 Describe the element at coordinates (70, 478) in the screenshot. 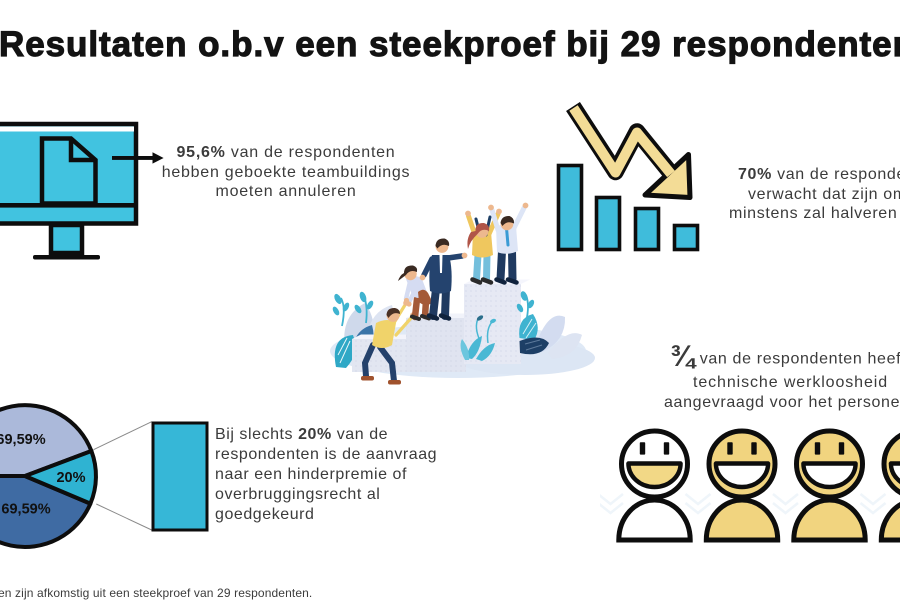

I see `svg-text: 20%` at that location.